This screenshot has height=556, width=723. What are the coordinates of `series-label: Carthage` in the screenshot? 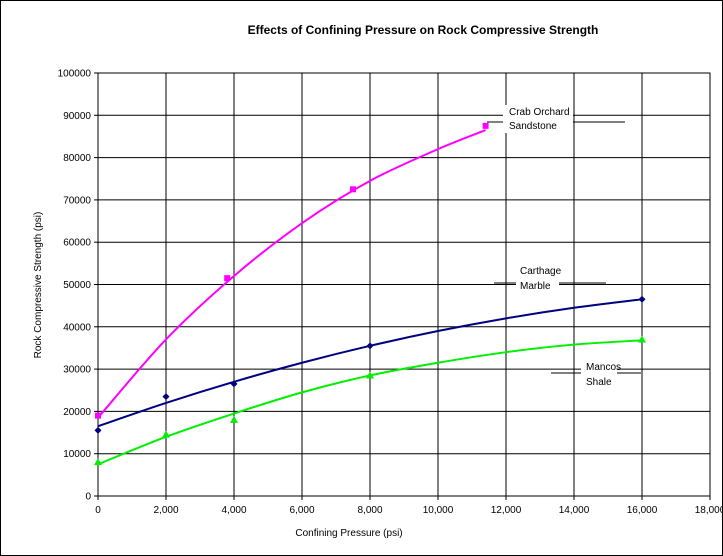 It's located at (541, 271).